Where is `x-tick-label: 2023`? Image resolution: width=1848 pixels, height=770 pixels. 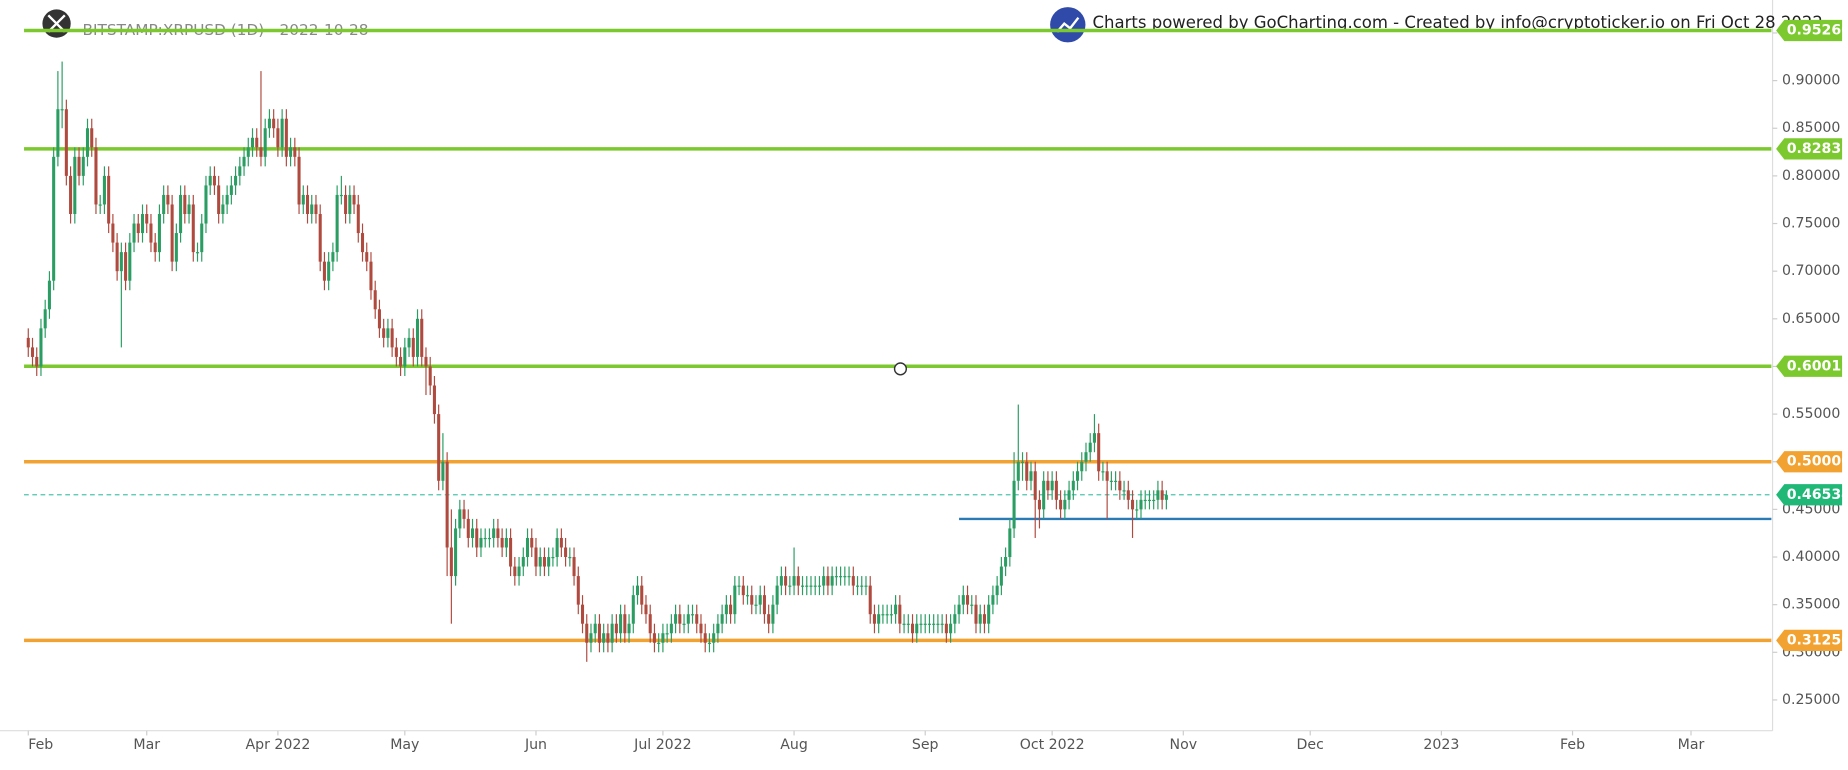
x-tick-label: 2023 is located at coordinates (1441, 745).